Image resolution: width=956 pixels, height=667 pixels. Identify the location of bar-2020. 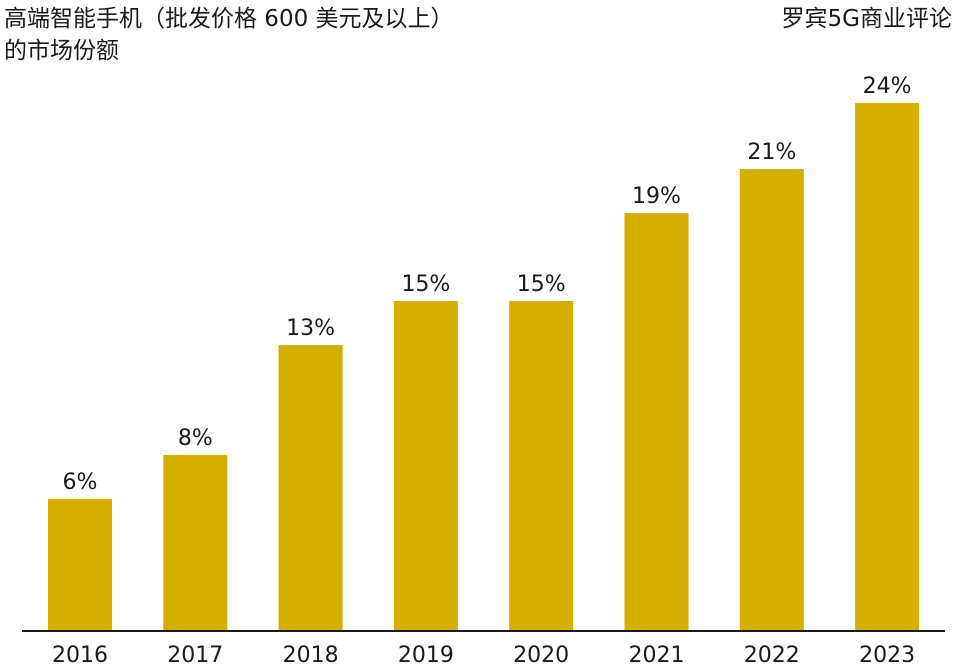
(541, 466).